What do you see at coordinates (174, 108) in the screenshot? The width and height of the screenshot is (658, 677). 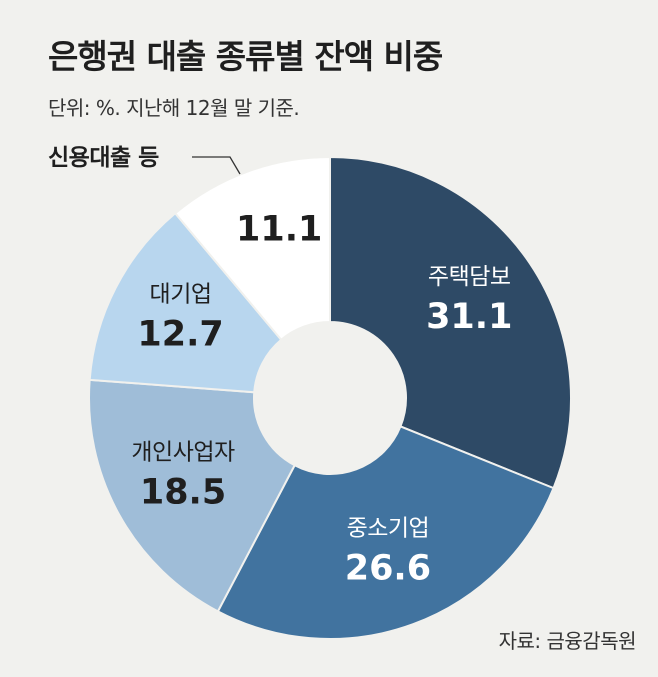 I see `chart-subtitle: 단위: %. 지난해 12월 말 기준.` at bounding box center [174, 108].